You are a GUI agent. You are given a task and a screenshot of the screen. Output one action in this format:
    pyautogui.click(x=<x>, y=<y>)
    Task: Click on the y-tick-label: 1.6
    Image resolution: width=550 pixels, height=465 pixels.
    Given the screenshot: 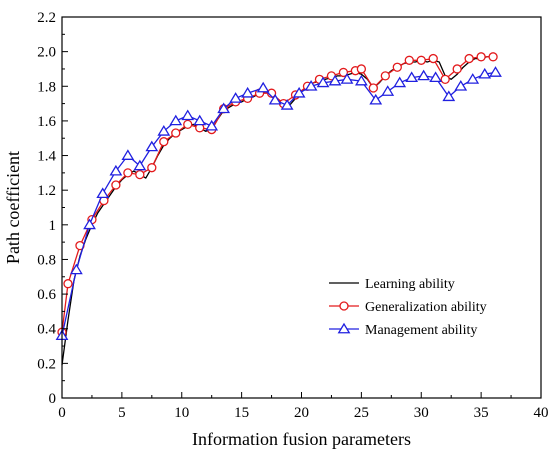 What is the action you would take?
    pyautogui.click(x=46, y=122)
    